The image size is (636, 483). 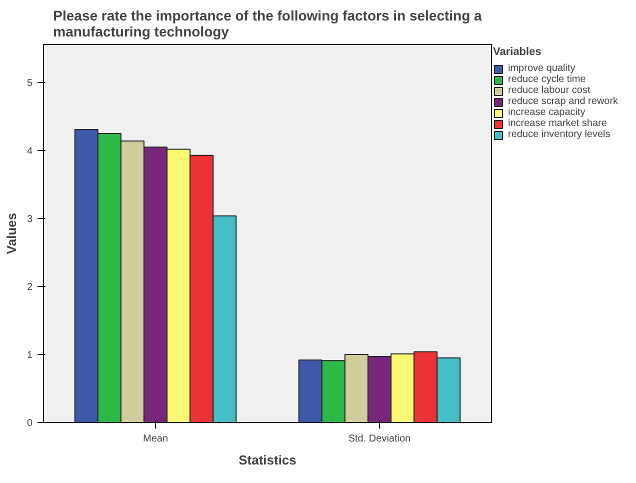 I want to click on legend-label: increase market share, so click(x=557, y=123).